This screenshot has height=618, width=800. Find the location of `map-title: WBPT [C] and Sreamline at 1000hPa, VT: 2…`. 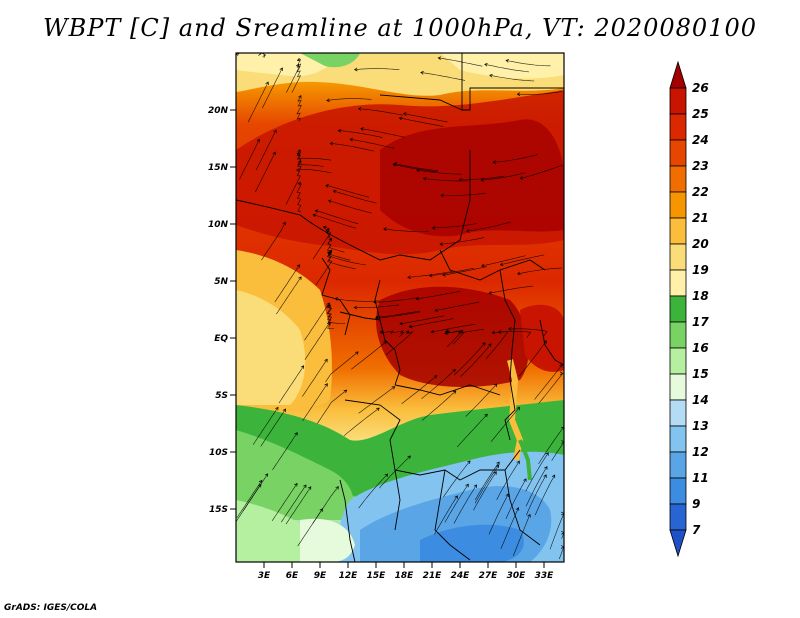

map-title: WBPT [C] and Sreamline at 1000hPa, VT: 2… is located at coordinates (400, 28).